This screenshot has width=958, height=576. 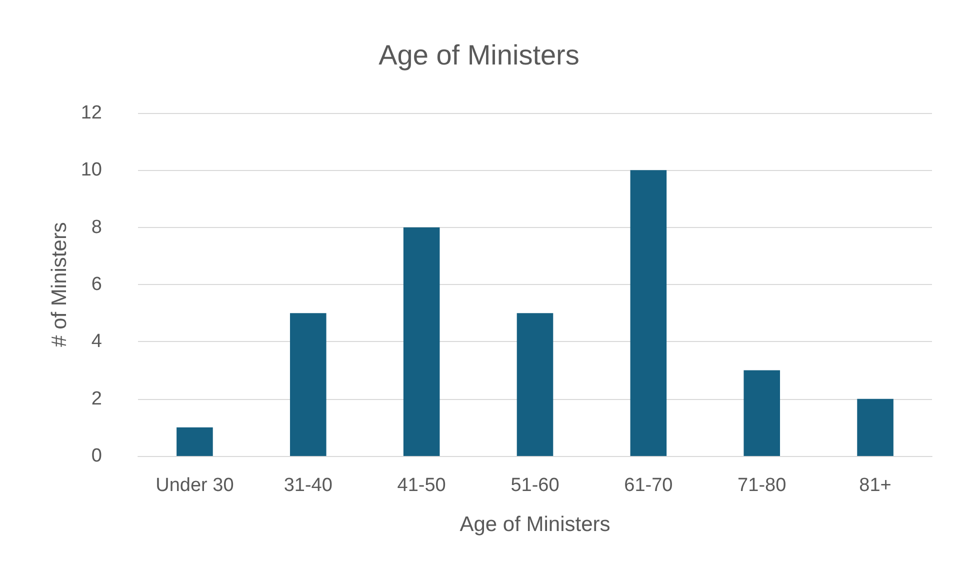 What do you see at coordinates (535, 485) in the screenshot?
I see `x-tick-label: 51-60` at bounding box center [535, 485].